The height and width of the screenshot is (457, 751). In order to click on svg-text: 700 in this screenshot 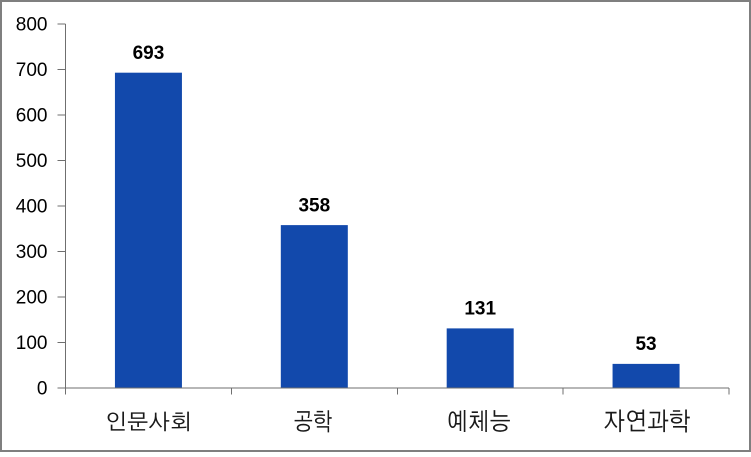, I will do `click(32, 70)`.